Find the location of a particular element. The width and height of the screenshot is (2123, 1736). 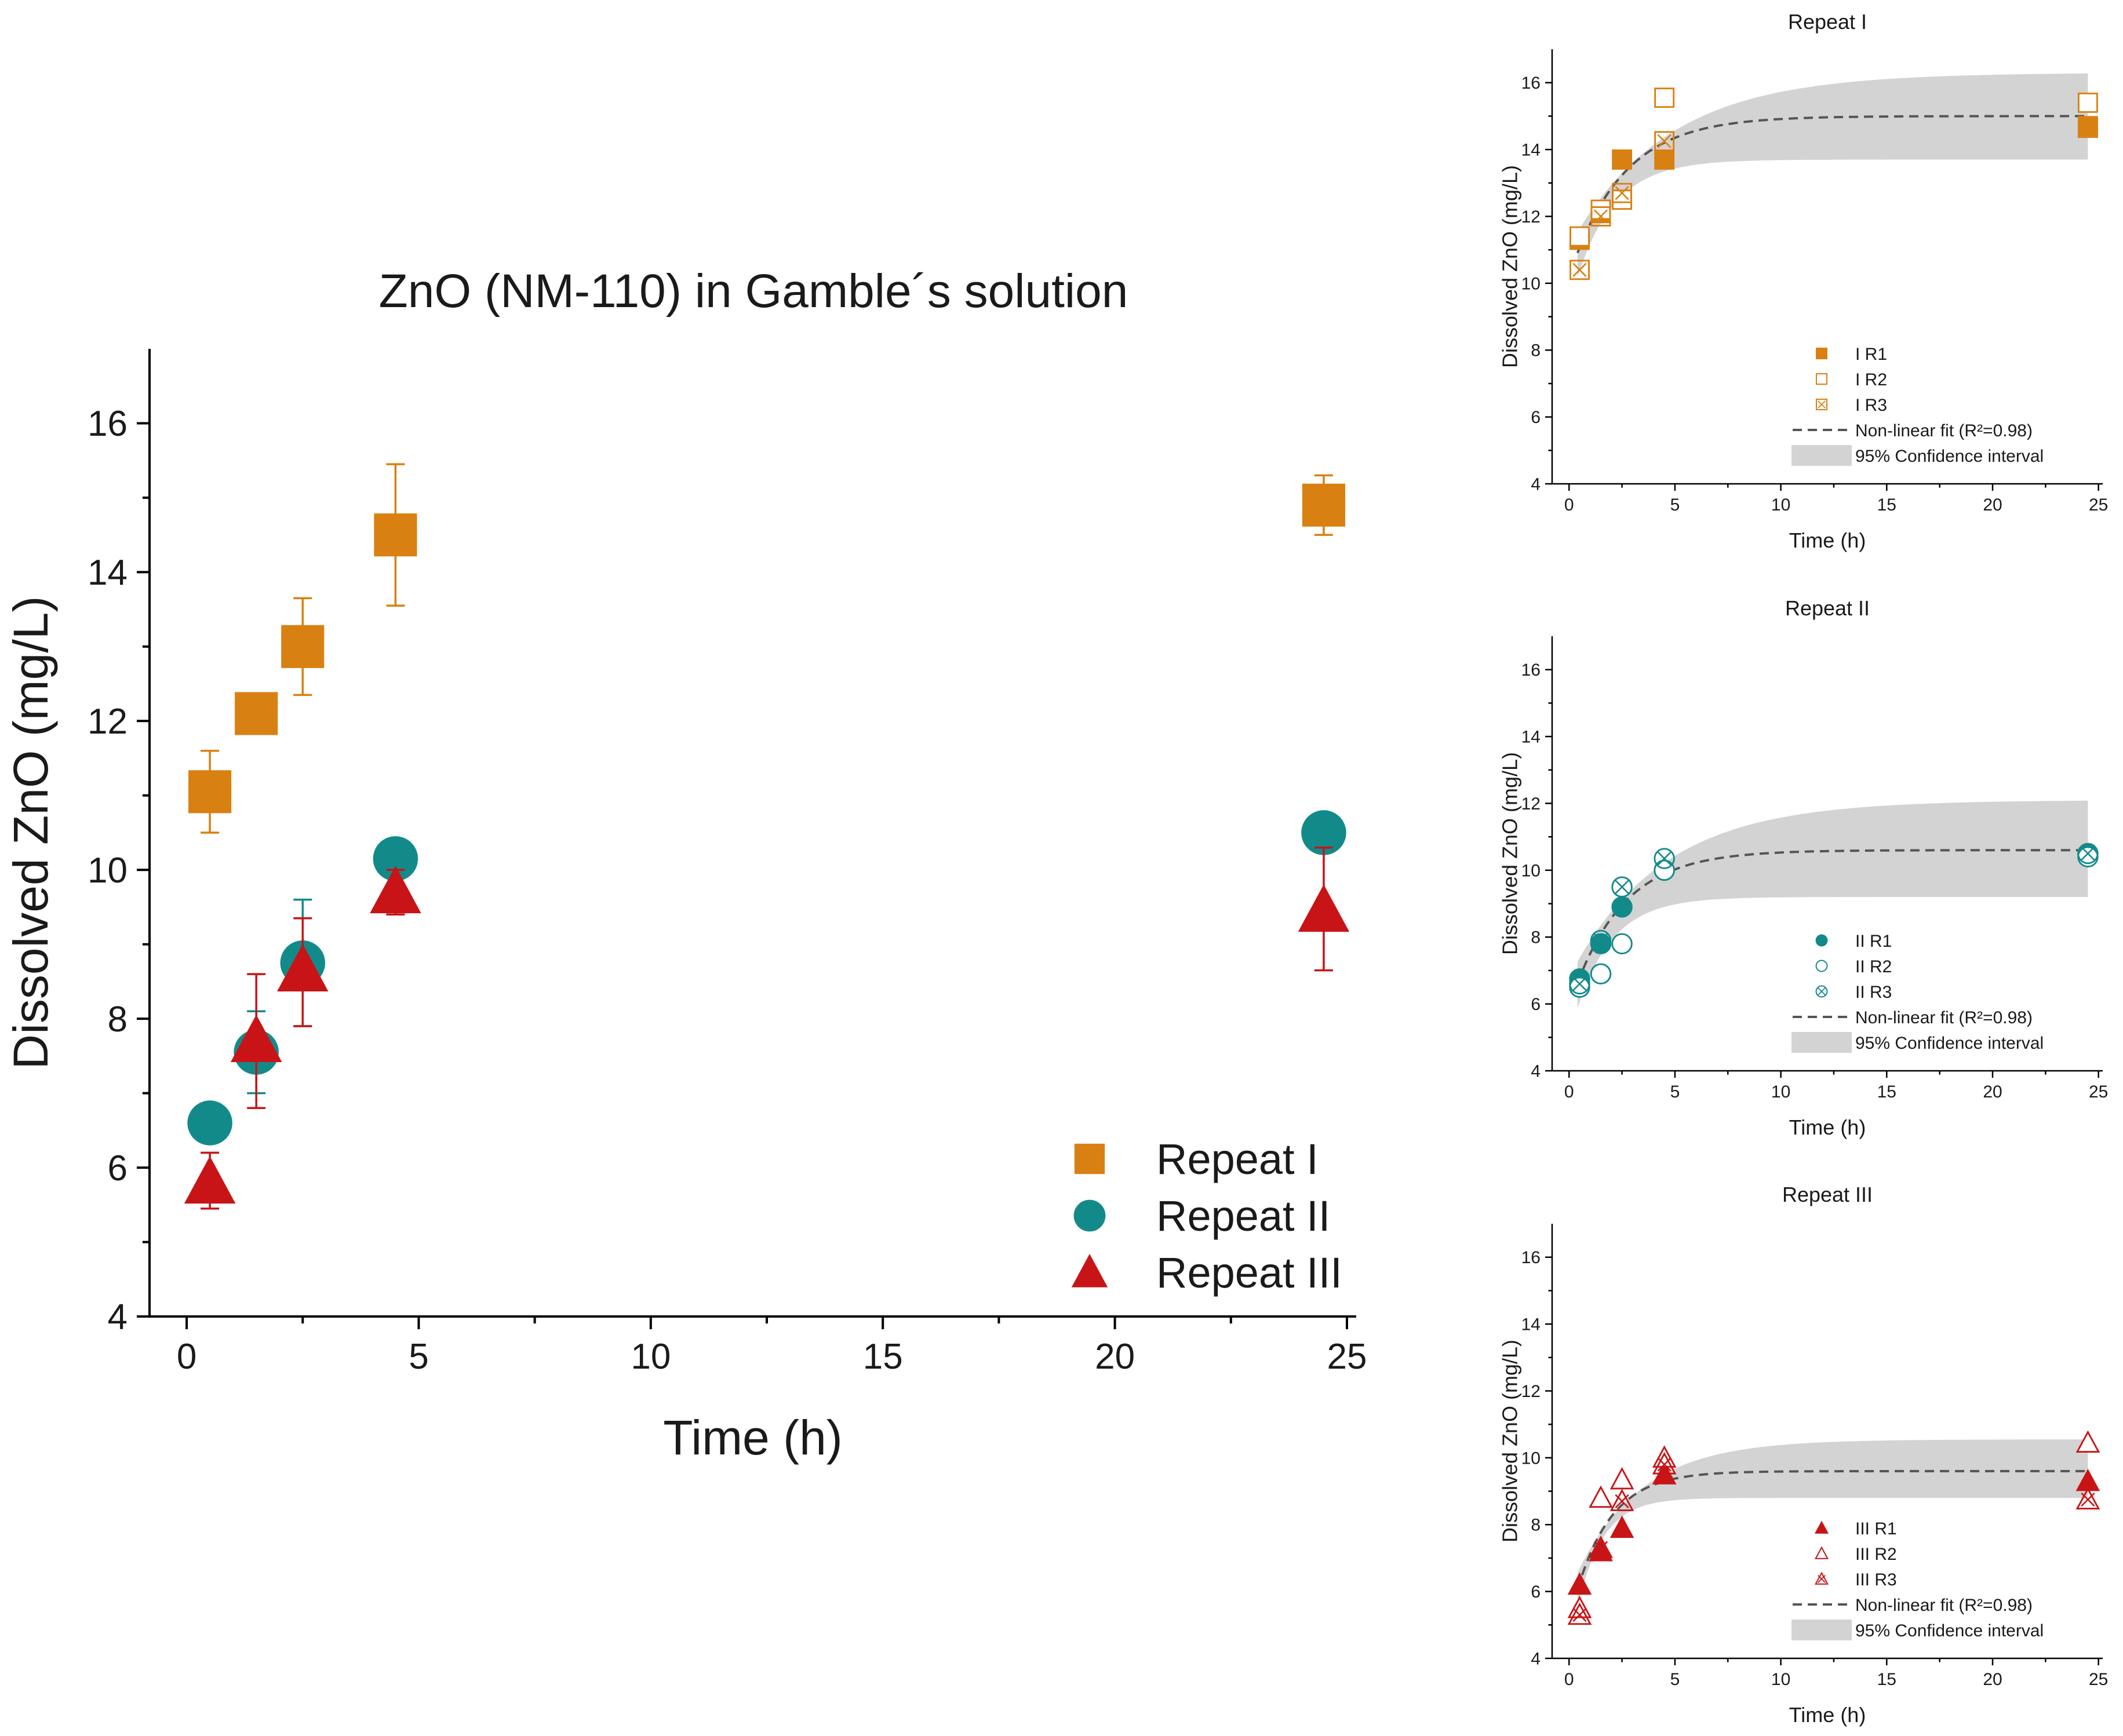

chart-title: Repeat I is located at coordinates (1827, 22).